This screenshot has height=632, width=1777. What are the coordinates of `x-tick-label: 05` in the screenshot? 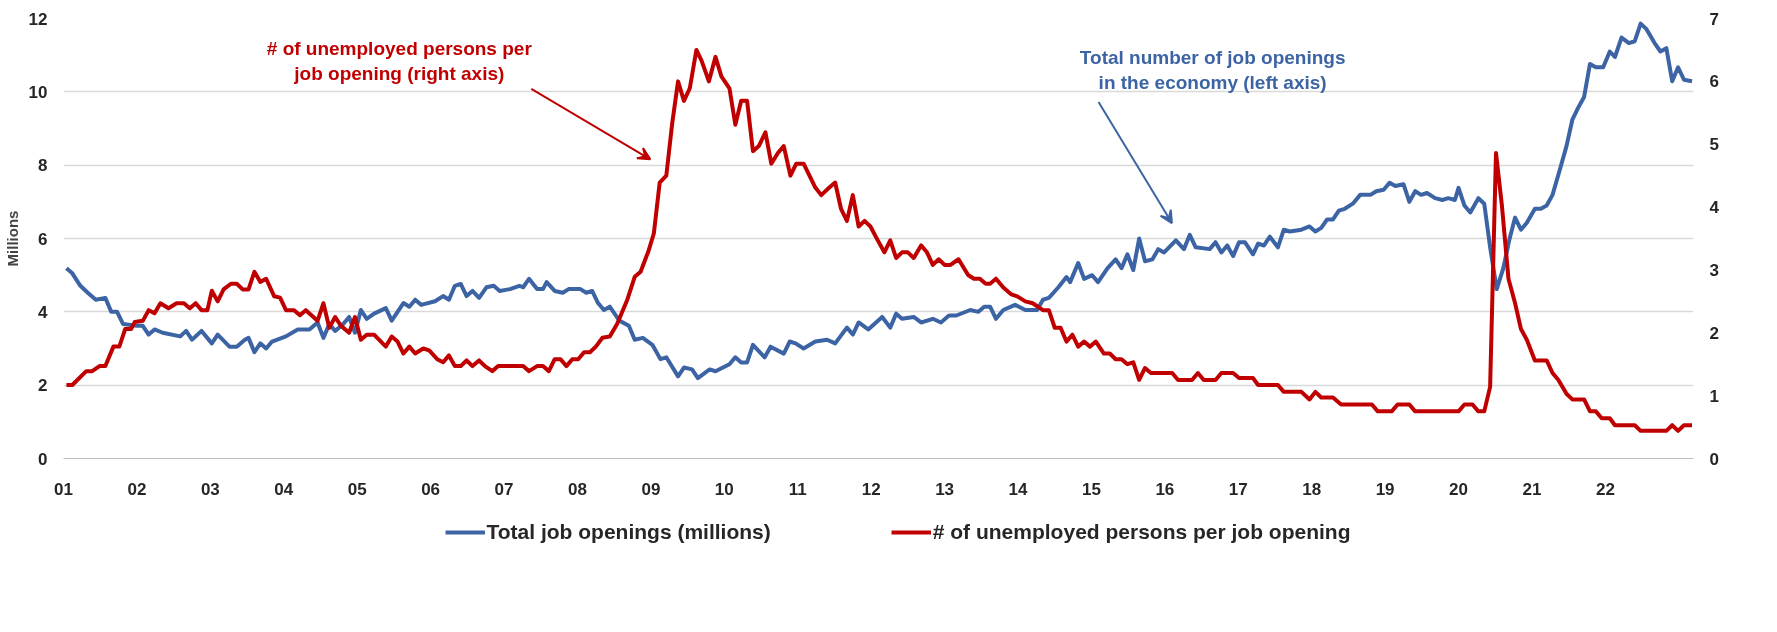 It's located at (357, 489).